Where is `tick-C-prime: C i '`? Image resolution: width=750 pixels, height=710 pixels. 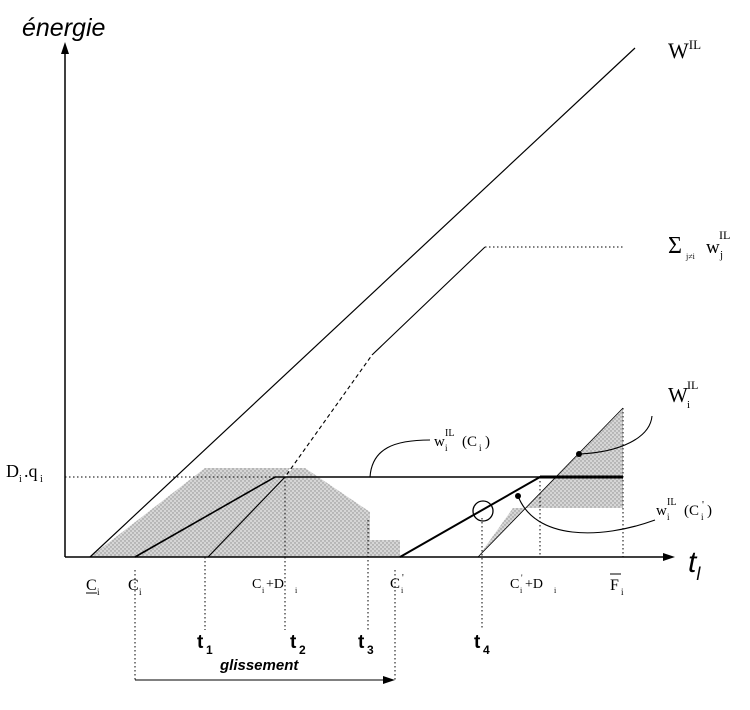 tick-C-prime: C i ' is located at coordinates (397, 584).